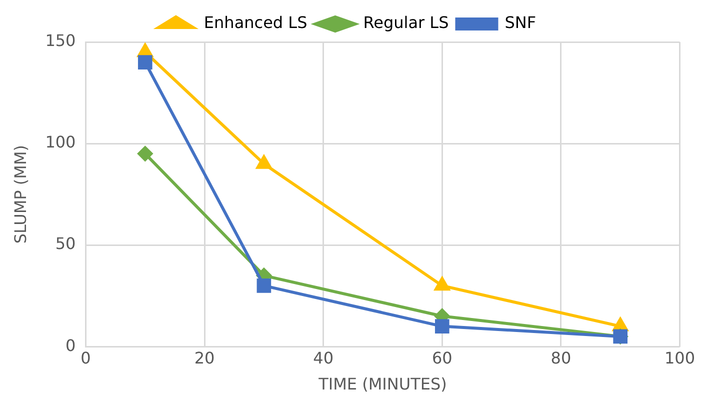 This screenshot has width=706, height=407. What do you see at coordinates (71, 345) in the screenshot?
I see `y-tick-label: 0` at bounding box center [71, 345].